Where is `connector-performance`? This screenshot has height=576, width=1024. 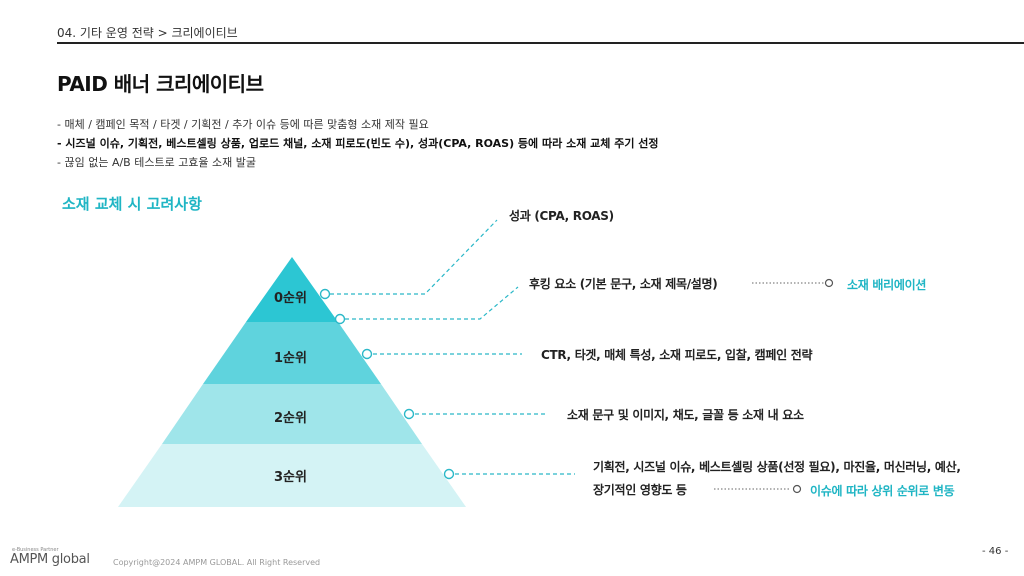
connector-performance is located at coordinates (414, 257).